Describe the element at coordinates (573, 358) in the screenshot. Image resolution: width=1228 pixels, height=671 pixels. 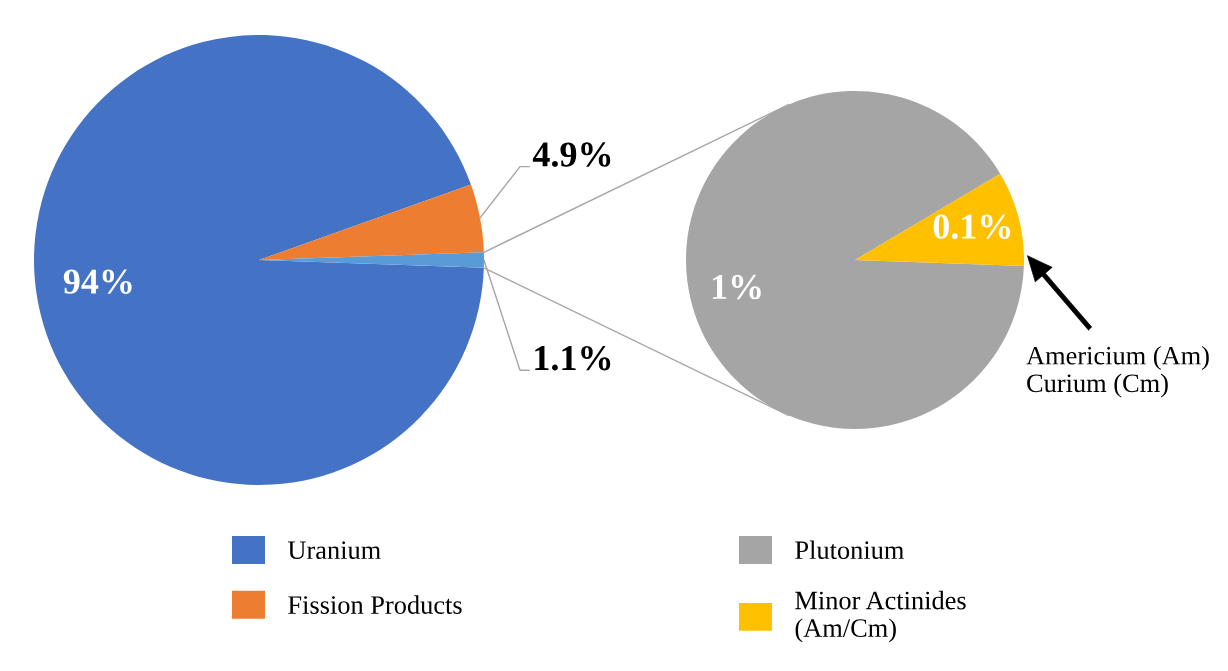
I see `data-label: 1.1%` at that location.